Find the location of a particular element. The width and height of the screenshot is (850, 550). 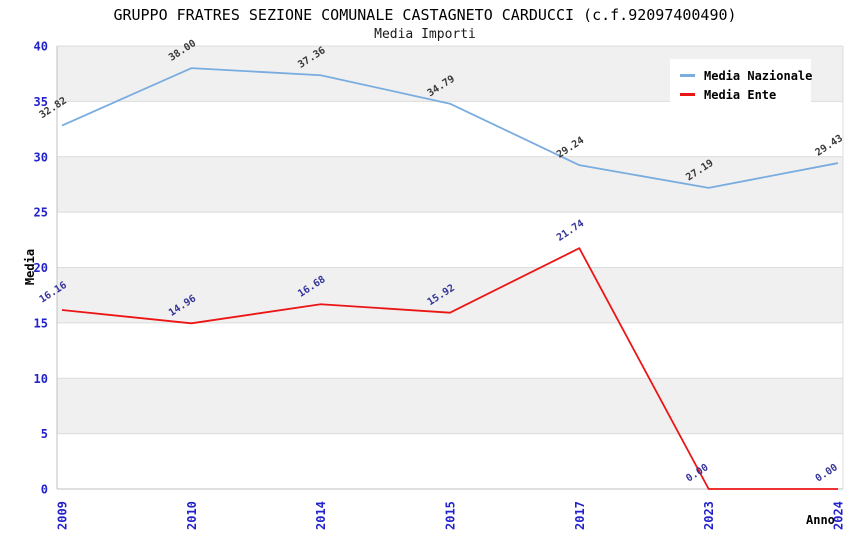

y-tick-label: 25 is located at coordinates (41, 213).